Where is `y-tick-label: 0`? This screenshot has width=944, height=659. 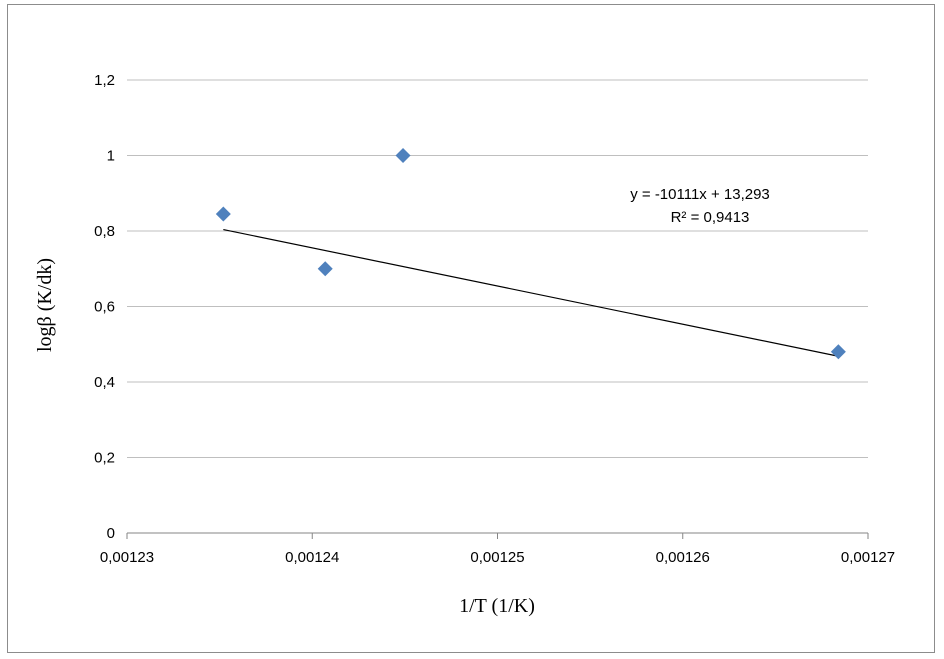 y-tick-label: 0 is located at coordinates (111, 533).